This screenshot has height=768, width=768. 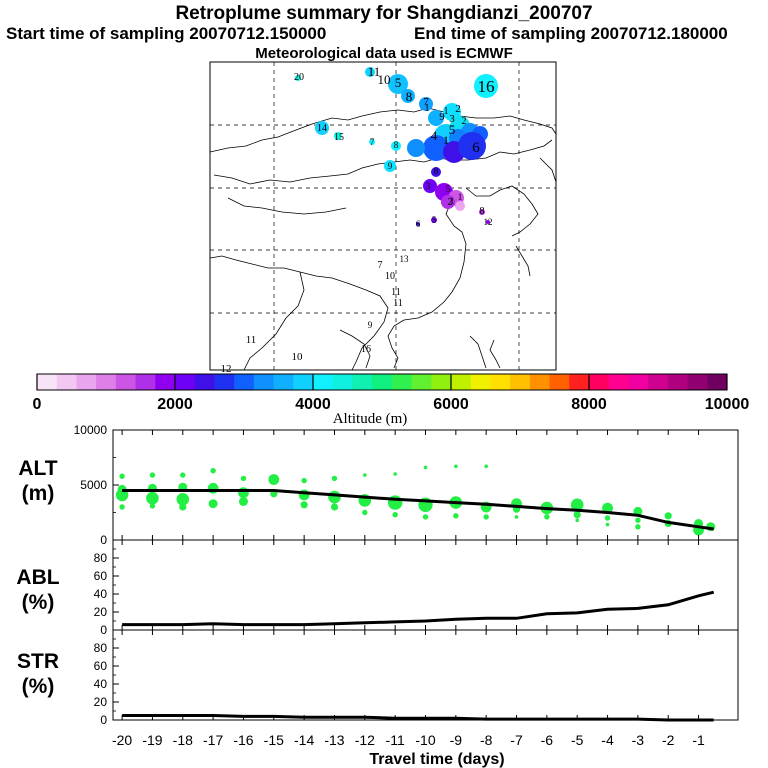 What do you see at coordinates (452, 119) in the screenshot?
I see `map-number-label: 3` at bounding box center [452, 119].